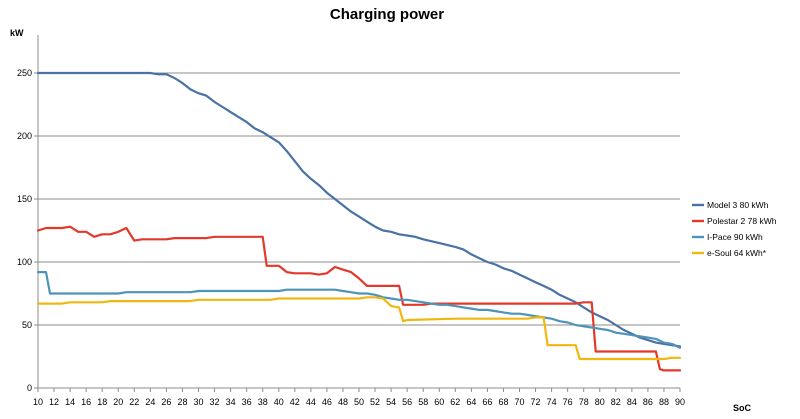  Describe the element at coordinates (70, 402) in the screenshot. I see `x-tick-label: 14` at that location.